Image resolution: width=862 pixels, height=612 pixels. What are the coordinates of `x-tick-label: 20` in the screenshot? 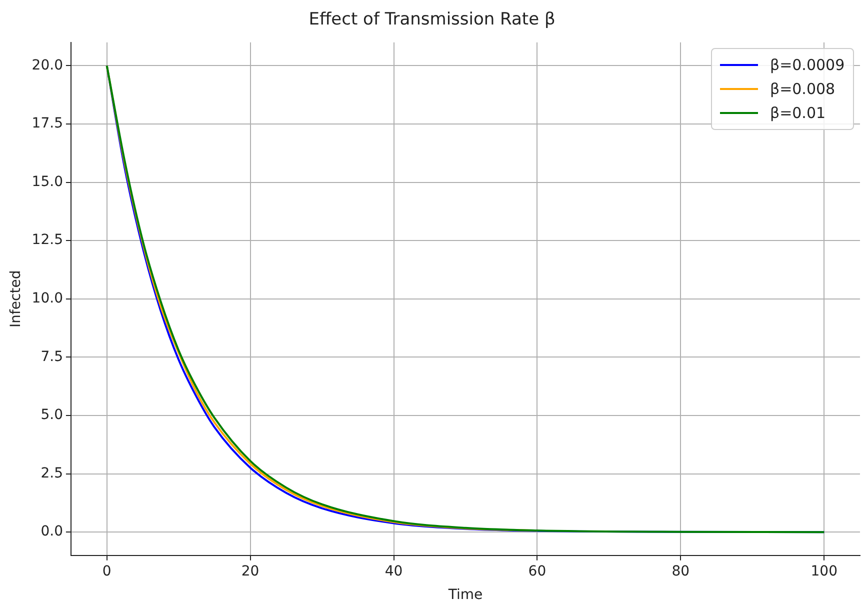 It's located at (250, 571).